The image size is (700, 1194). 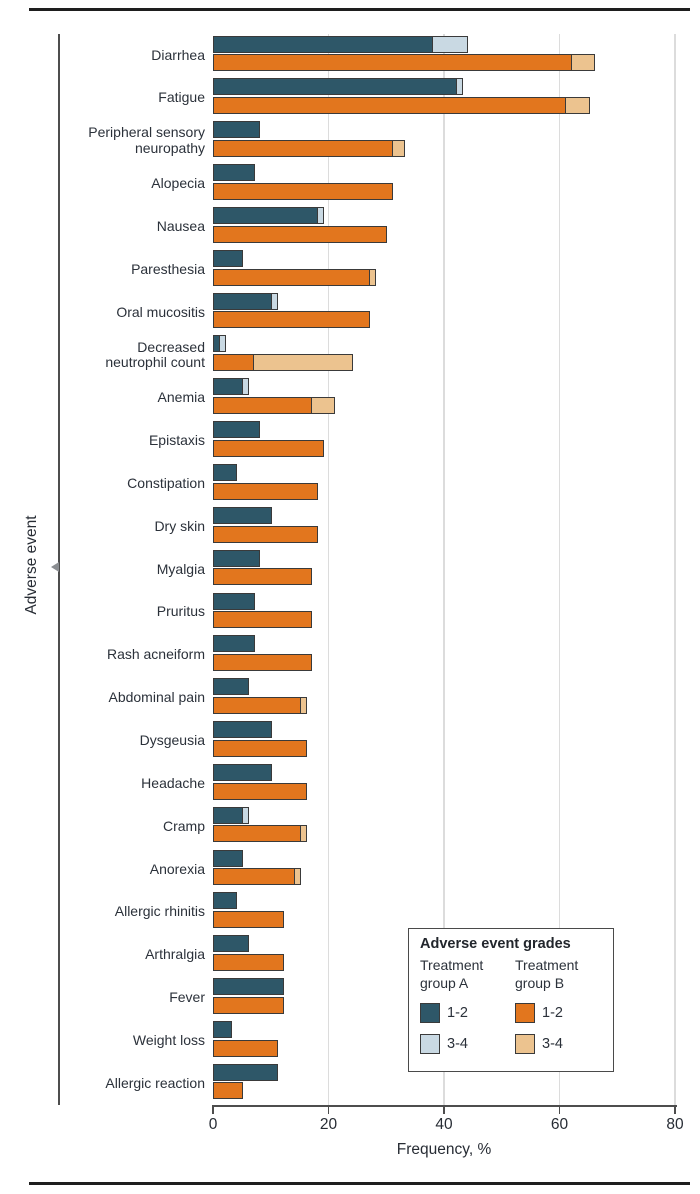 I want to click on gridline, so click(x=328, y=569).